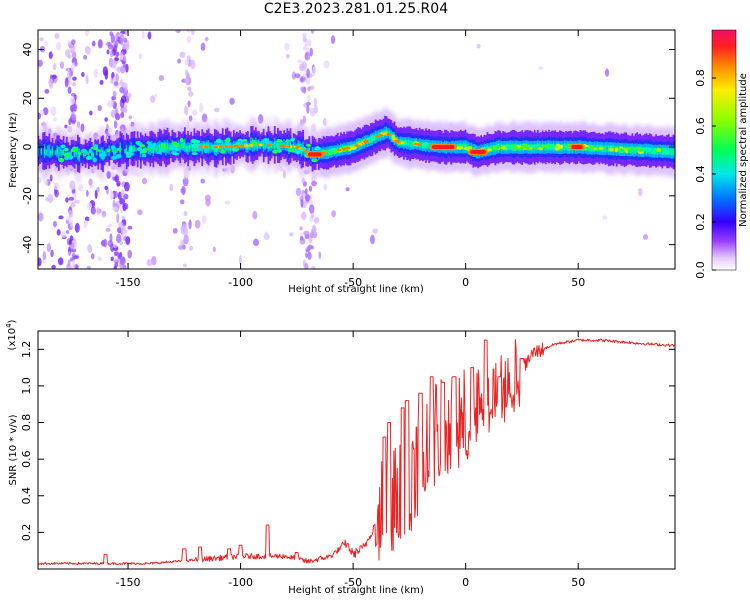  Describe the element at coordinates (353, 282) in the screenshot. I see `x-tick-label: -50` at that location.